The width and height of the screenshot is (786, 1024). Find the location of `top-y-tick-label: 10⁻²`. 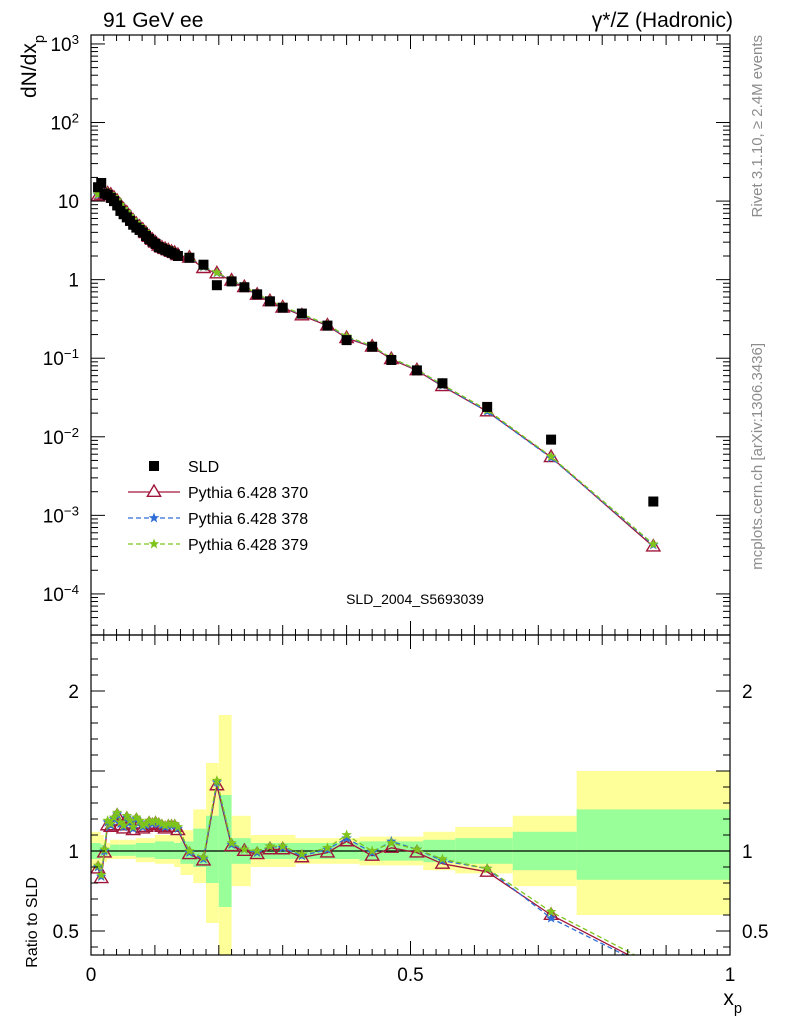

top-y-tick-label: 10⁻² is located at coordinates (61, 436).